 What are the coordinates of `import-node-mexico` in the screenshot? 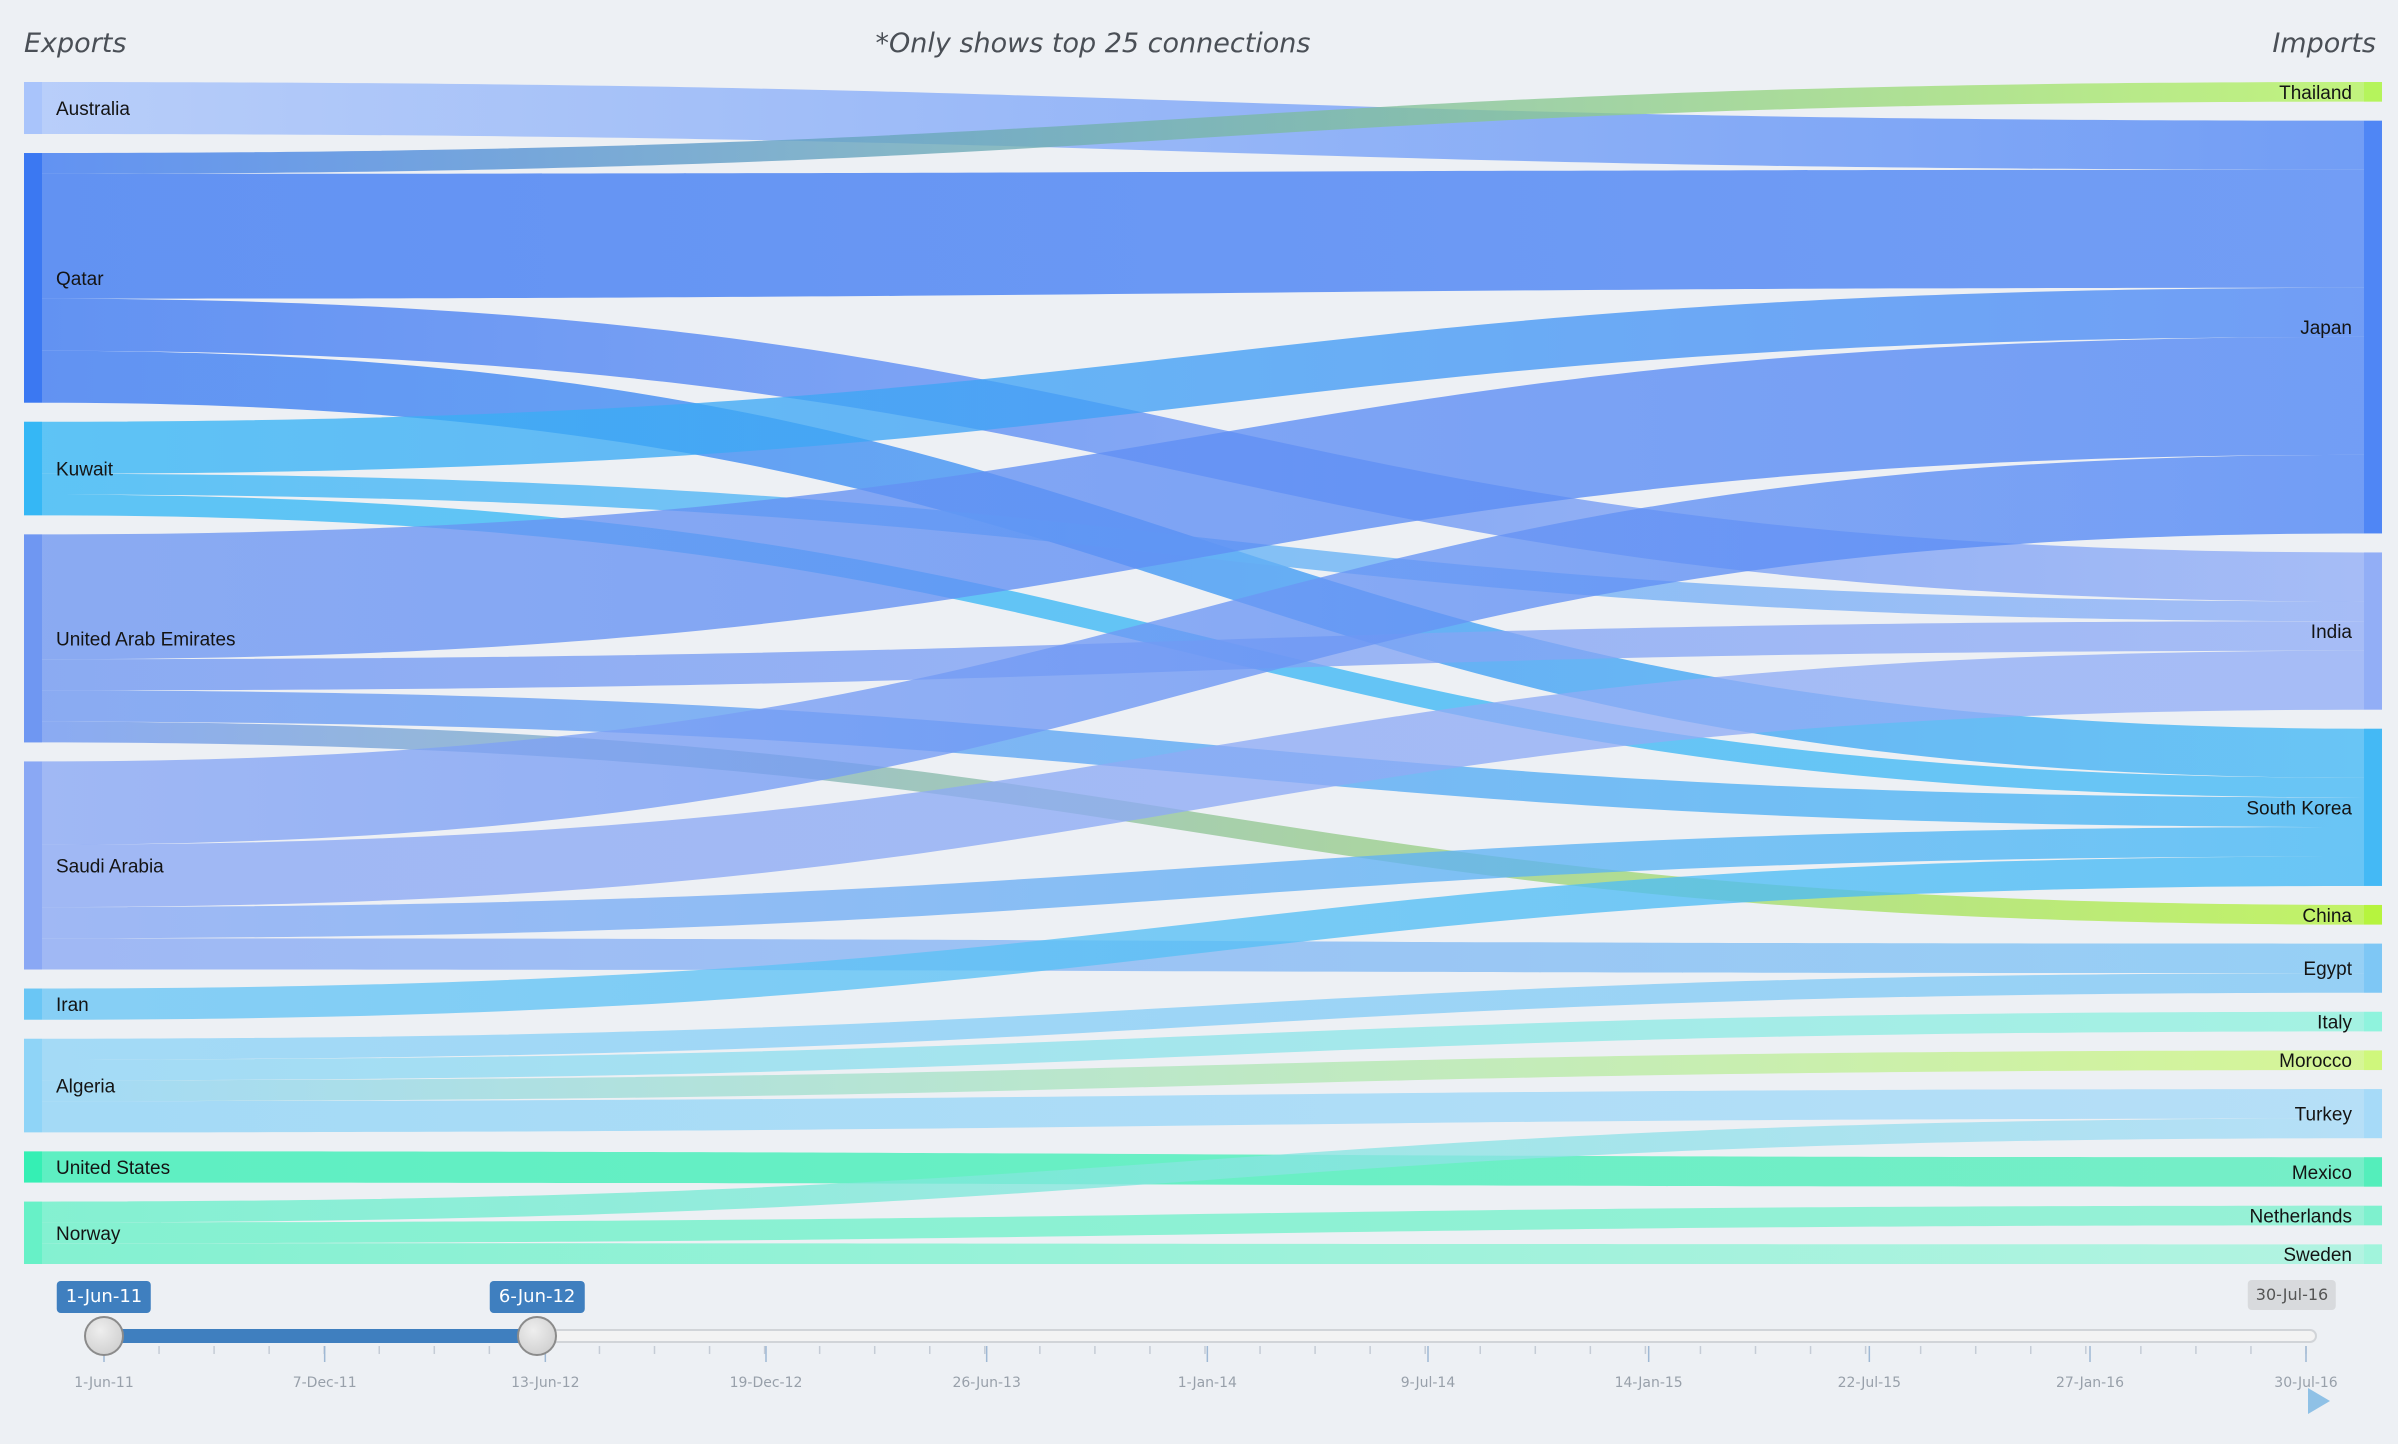 It's located at (2373, 1172).